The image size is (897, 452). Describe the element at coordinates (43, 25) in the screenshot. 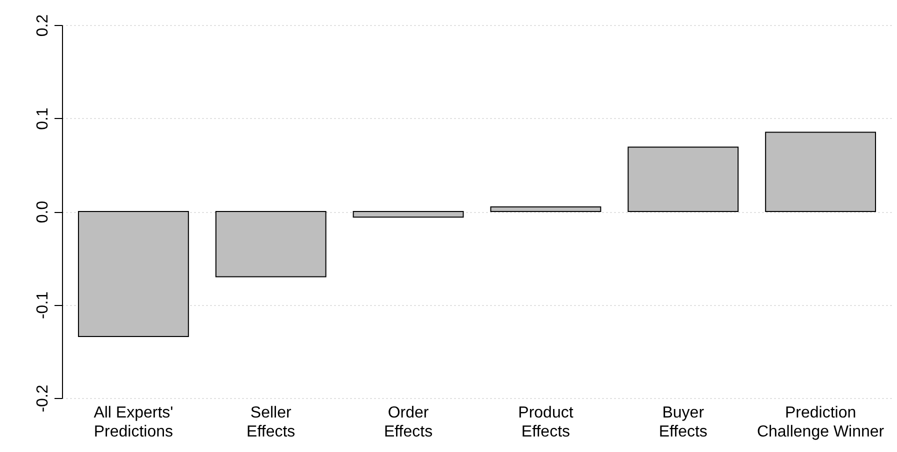

I see `y-tick-label: 0.2` at that location.